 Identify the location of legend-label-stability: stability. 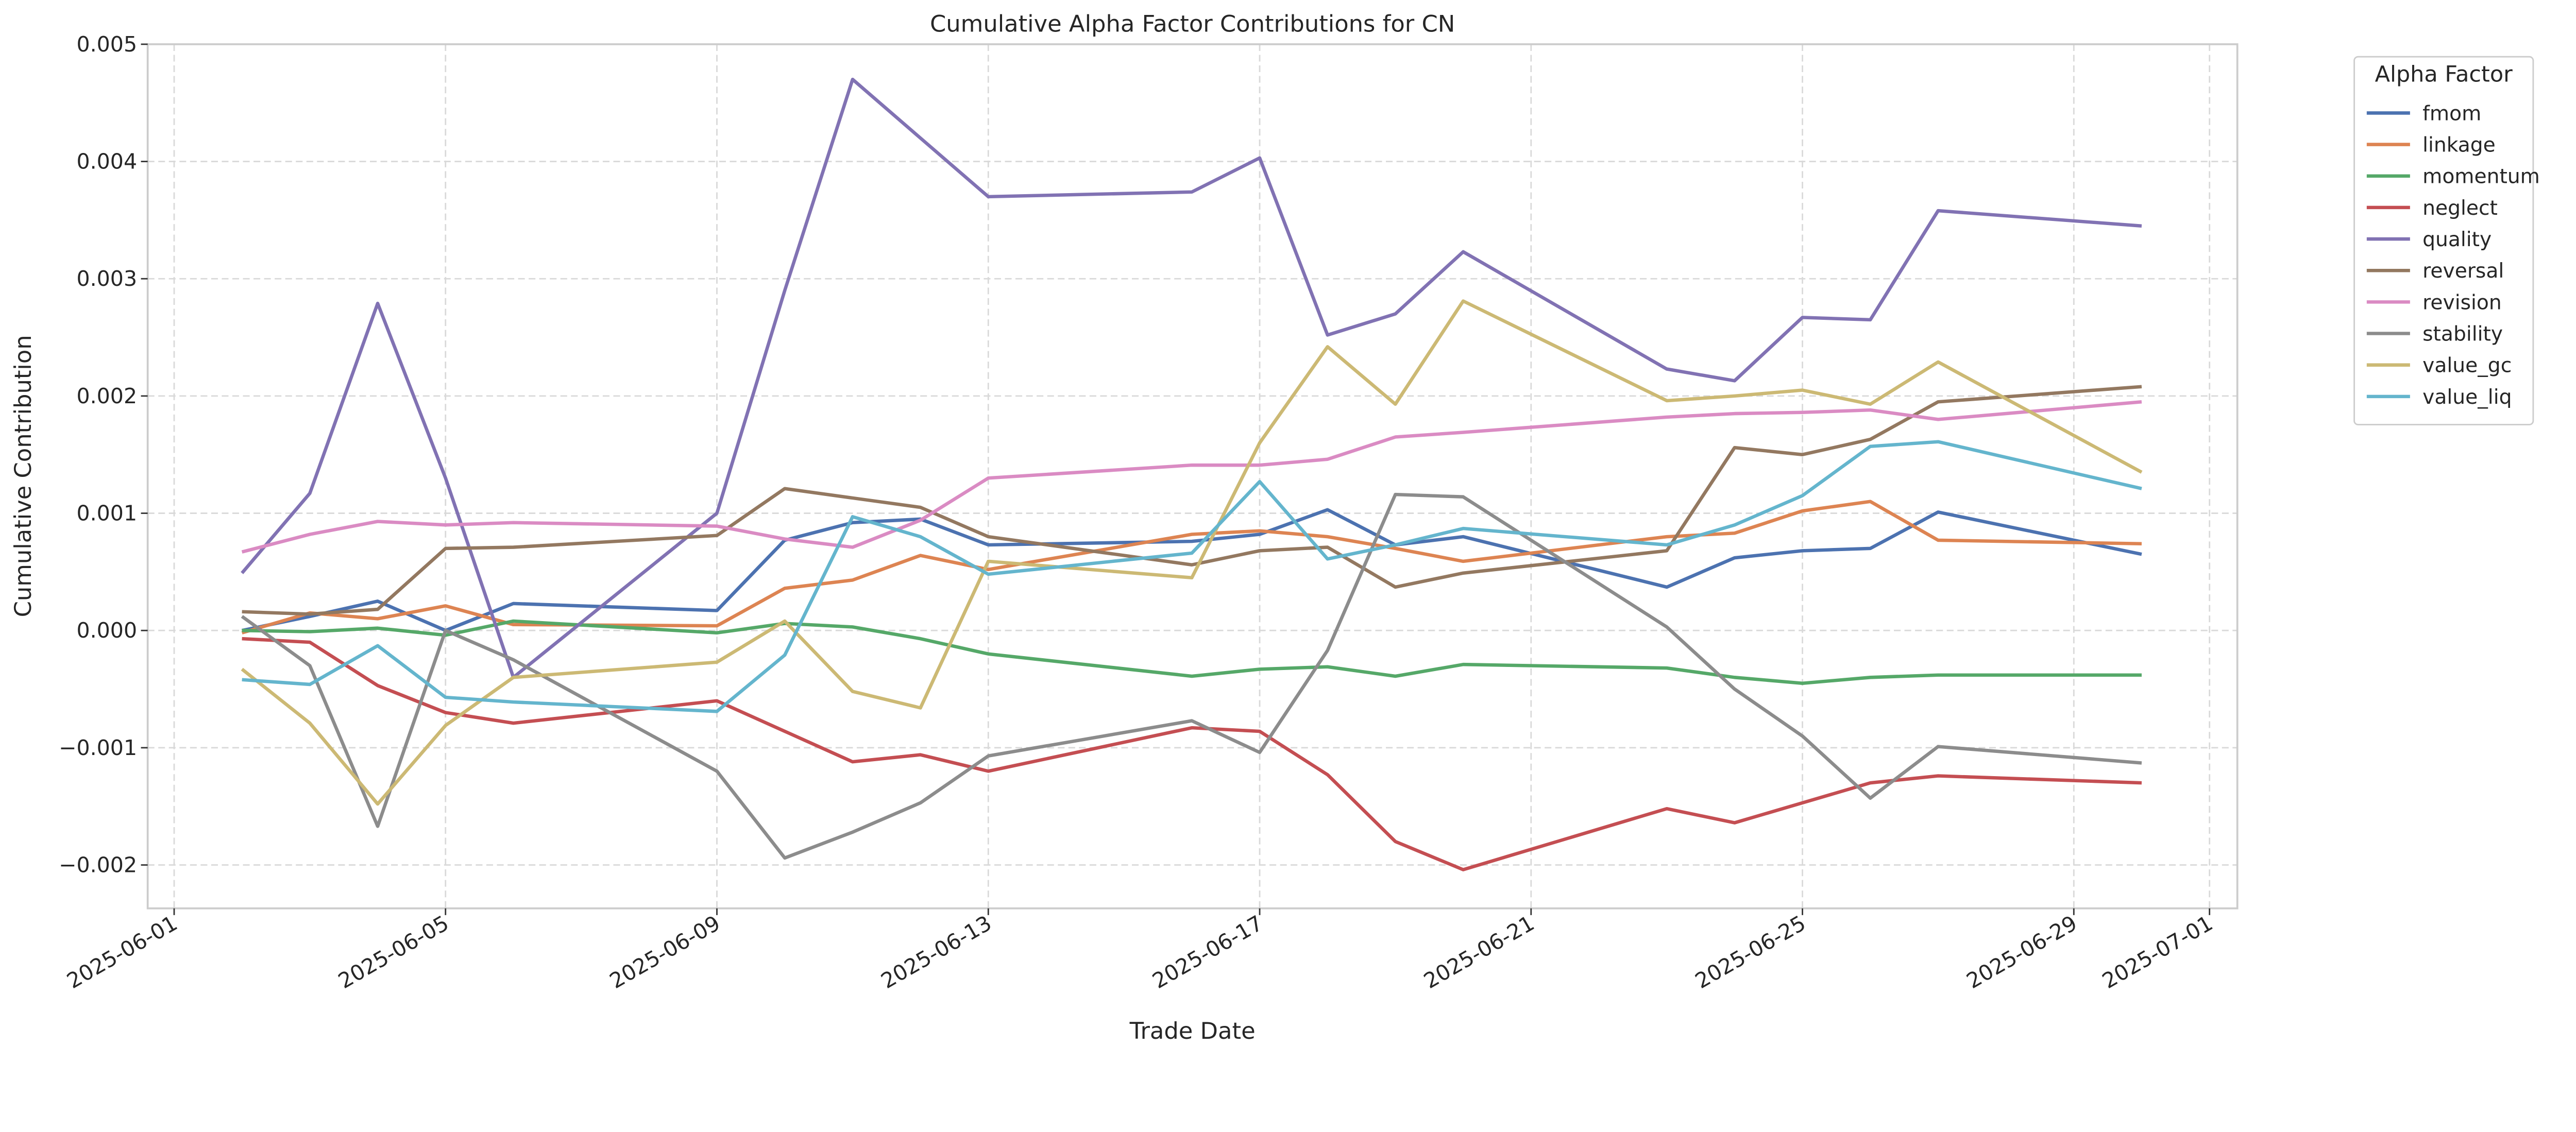
(2462, 334).